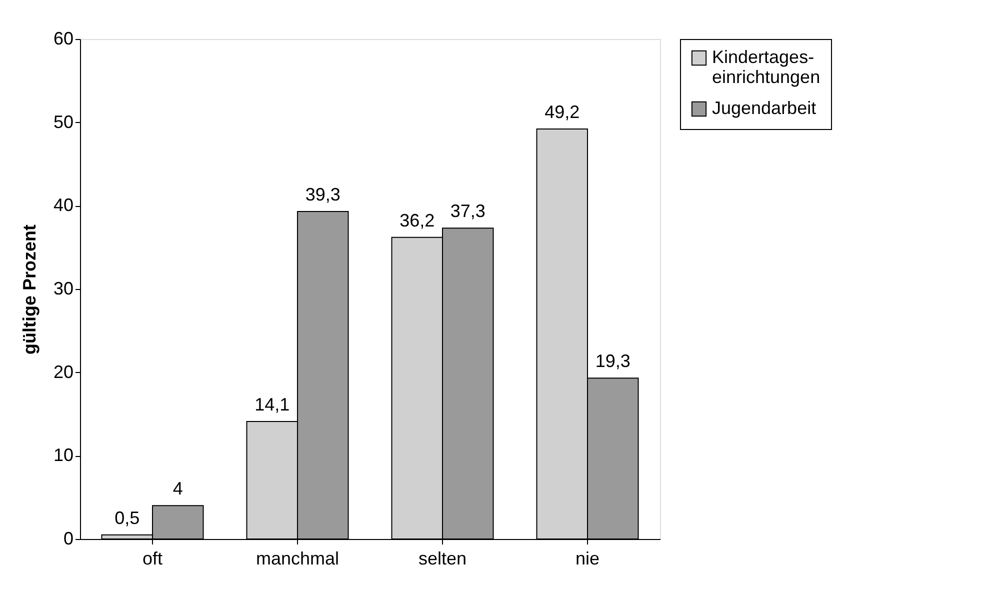 The width and height of the screenshot is (989, 611). I want to click on data-label: 19,3, so click(612, 361).